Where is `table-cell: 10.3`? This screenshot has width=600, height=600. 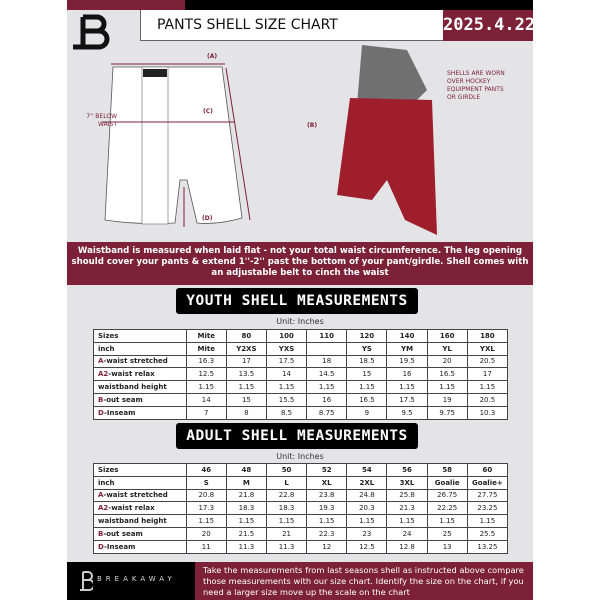
table-cell: 10.3 is located at coordinates (487, 412).